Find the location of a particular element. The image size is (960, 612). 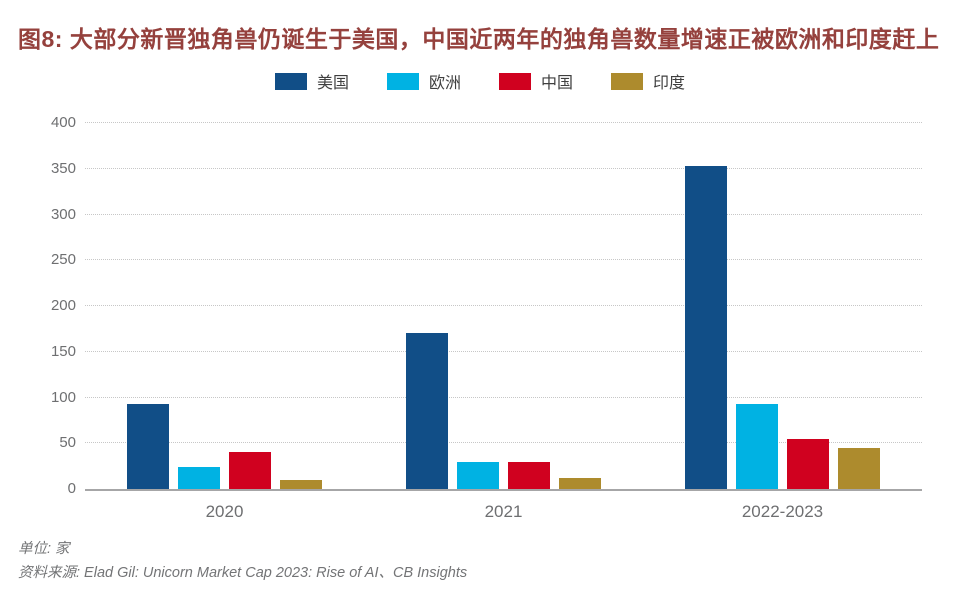

bar-中国-2022-2023 is located at coordinates (808, 463).